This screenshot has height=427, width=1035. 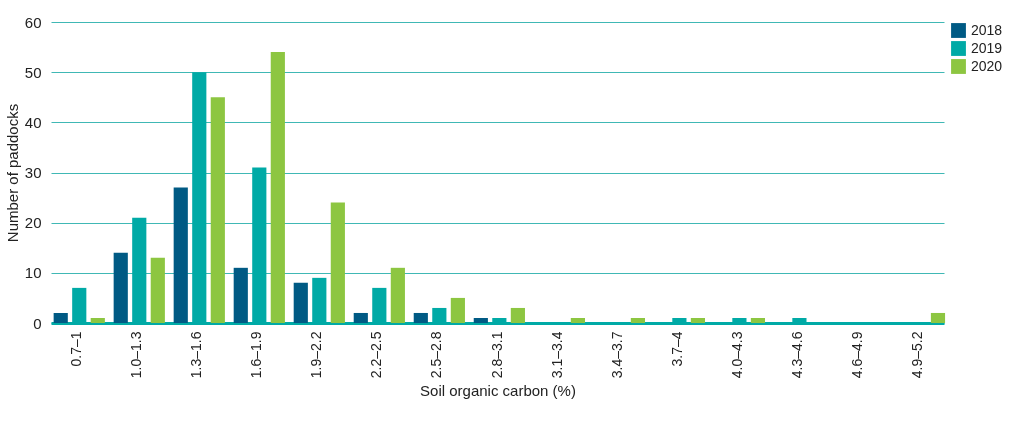 I want to click on x-tick-label: 1.6–1.9, so click(x=256, y=355).